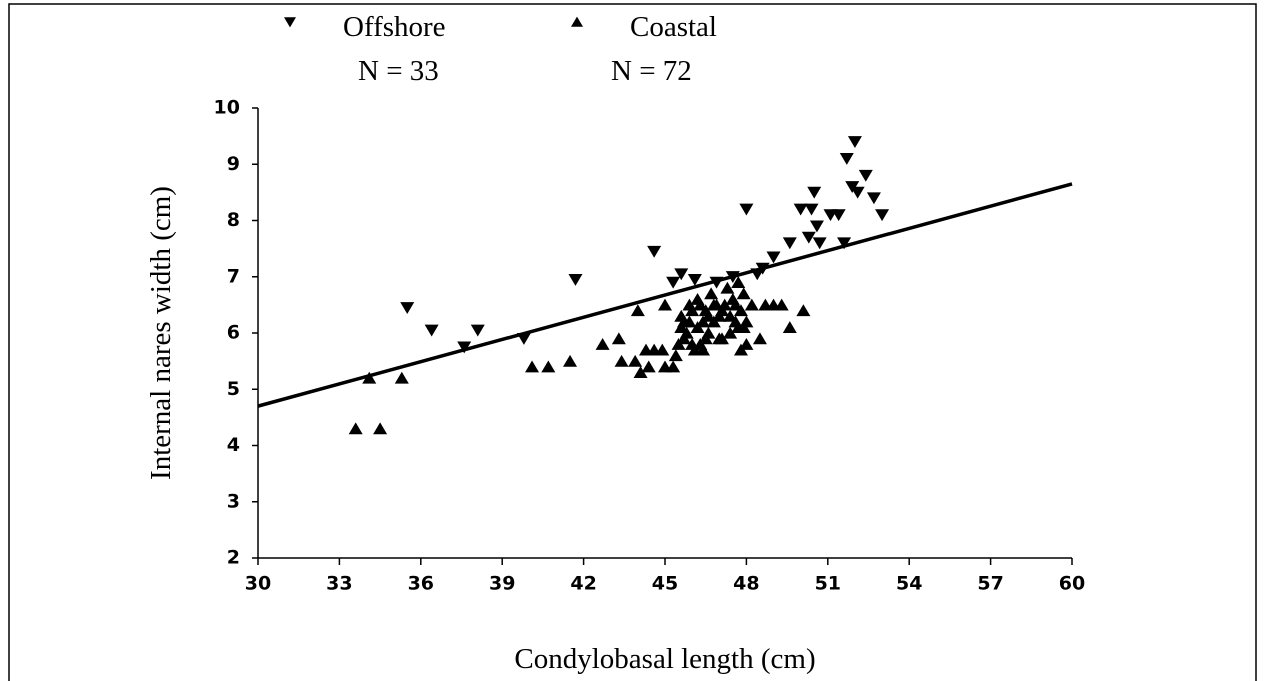  I want to click on y-tick-label: 2, so click(233, 558).